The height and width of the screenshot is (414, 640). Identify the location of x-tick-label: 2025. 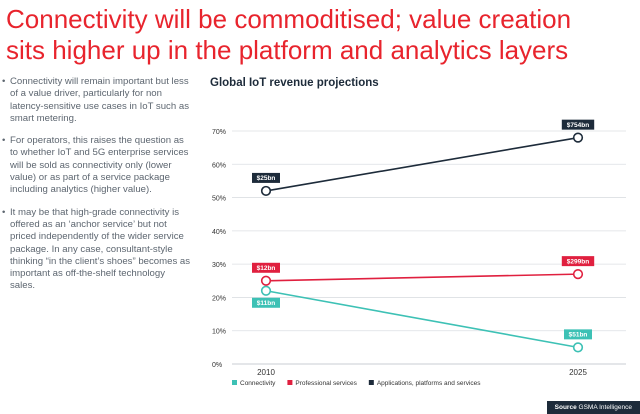
(578, 372).